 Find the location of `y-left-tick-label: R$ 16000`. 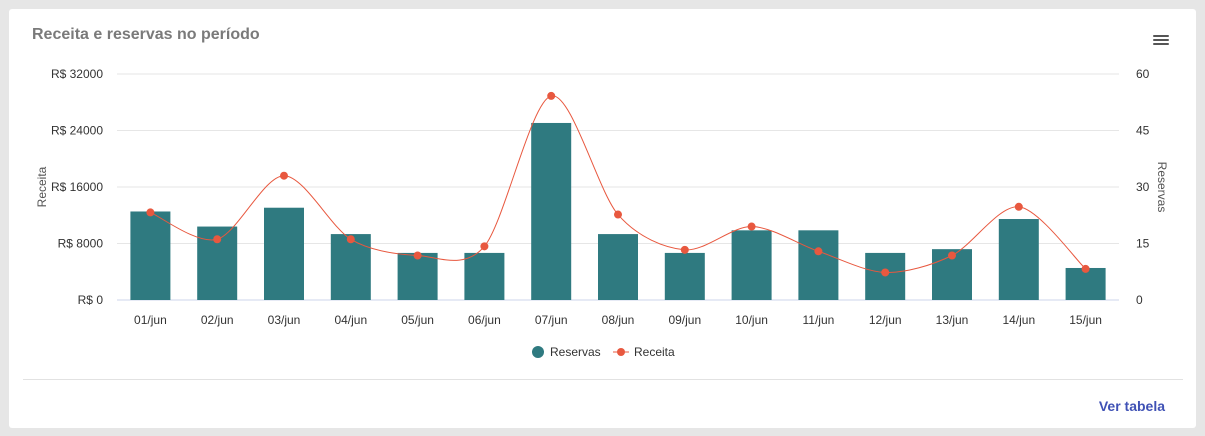

y-left-tick-label: R$ 16000 is located at coordinates (77, 187).